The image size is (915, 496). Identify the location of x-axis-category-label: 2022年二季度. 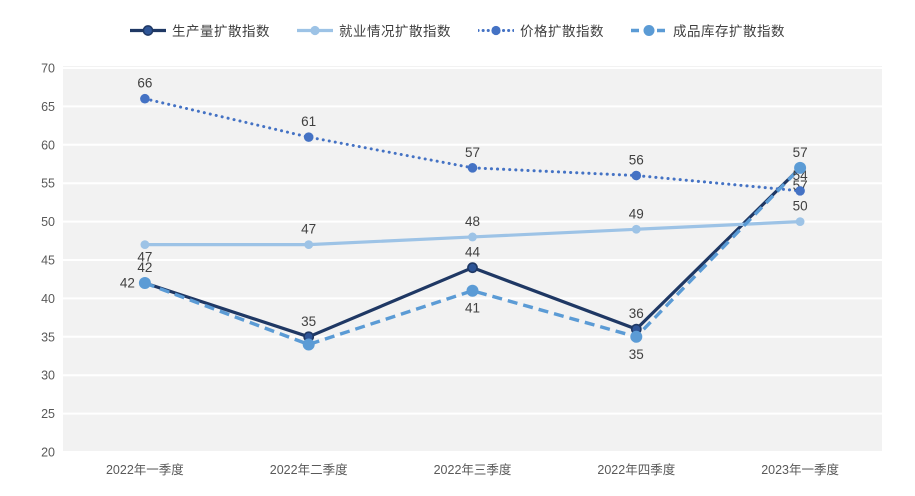
(309, 469).